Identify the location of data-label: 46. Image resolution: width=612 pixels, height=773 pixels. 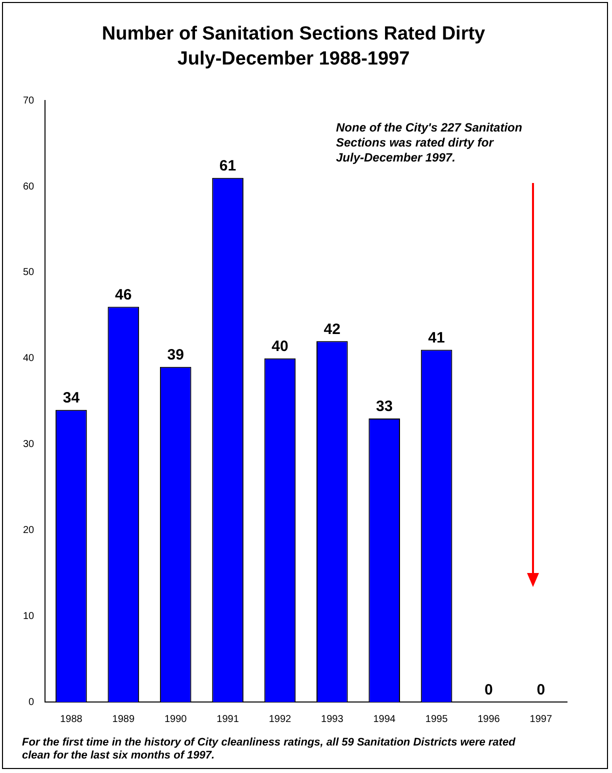
(123, 295).